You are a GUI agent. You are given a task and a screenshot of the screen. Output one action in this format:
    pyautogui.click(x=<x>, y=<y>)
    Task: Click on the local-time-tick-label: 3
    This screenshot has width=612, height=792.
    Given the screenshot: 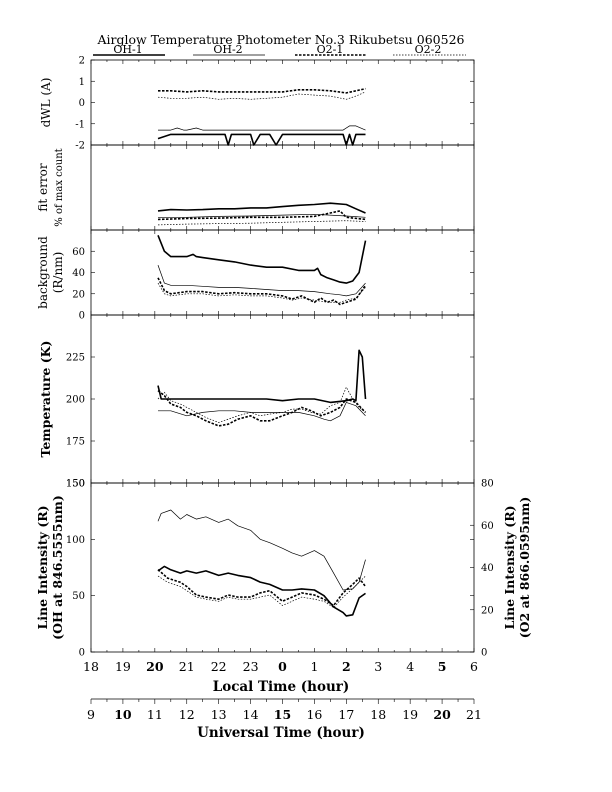 What is the action you would take?
    pyautogui.click(x=378, y=666)
    